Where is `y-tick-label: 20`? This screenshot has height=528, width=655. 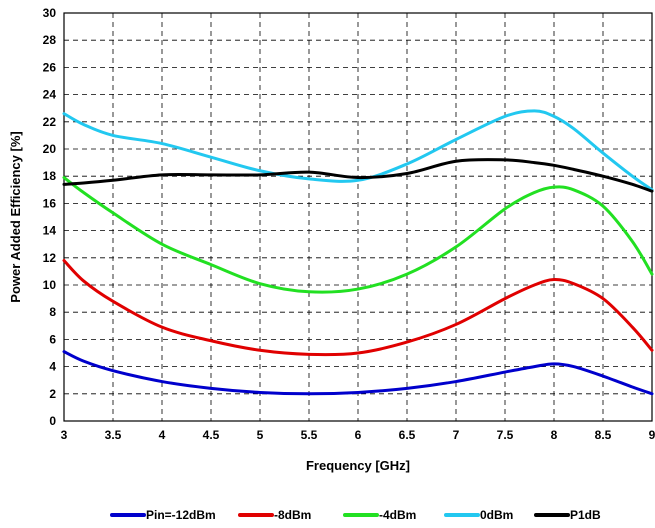 y-tick-label: 20 is located at coordinates (50, 149).